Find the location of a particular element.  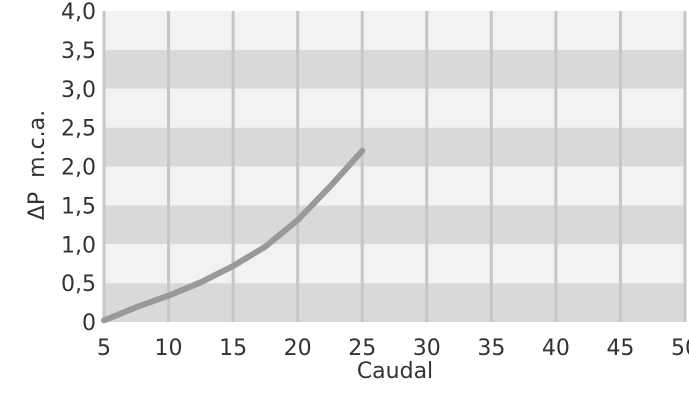

y-tick-label: 3,0 is located at coordinates (78, 90).